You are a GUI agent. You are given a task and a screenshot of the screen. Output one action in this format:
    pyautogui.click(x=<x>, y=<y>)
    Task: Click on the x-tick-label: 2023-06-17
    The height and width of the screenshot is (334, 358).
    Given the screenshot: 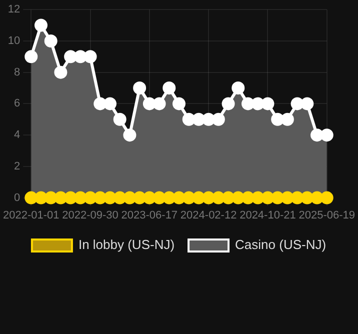 What is the action you would take?
    pyautogui.click(x=149, y=215)
    